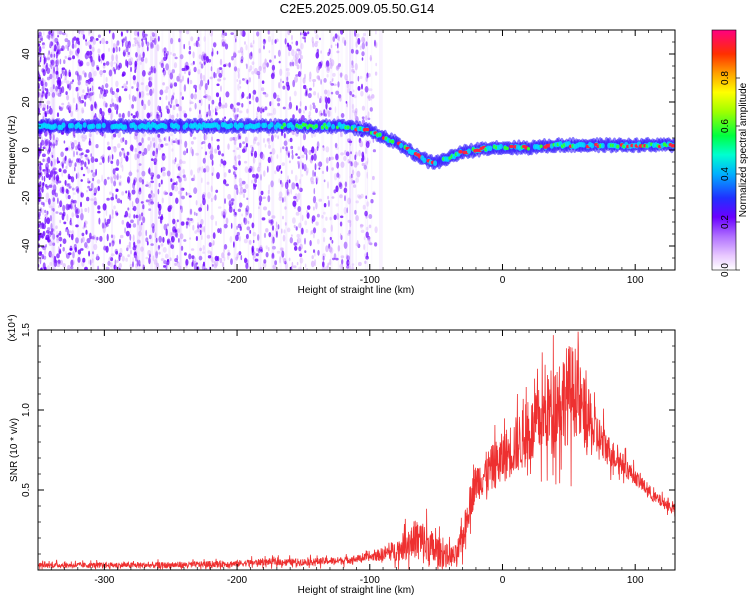 The height and width of the screenshot is (600, 750). Describe the element at coordinates (26, 102) in the screenshot. I see `spectrogram-y-tick-label: 20` at that location.